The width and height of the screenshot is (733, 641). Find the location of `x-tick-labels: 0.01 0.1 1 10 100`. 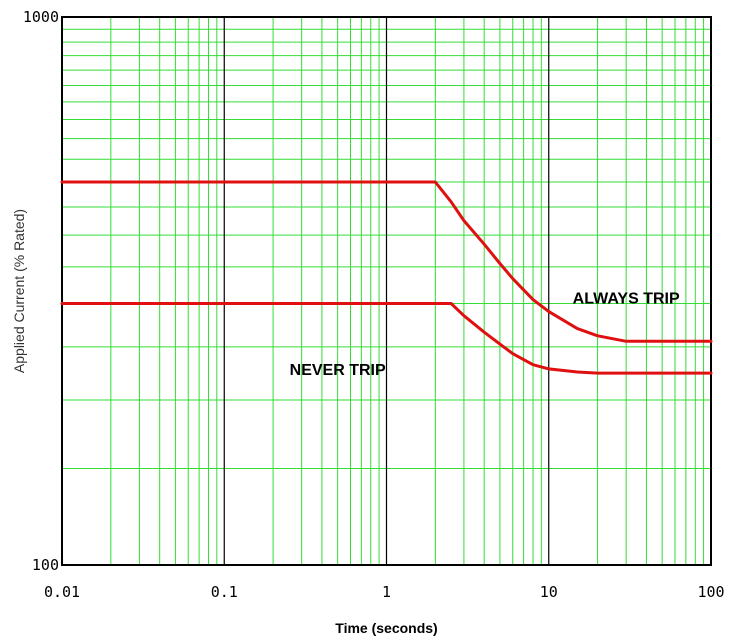

x-tick-labels: 0.01 0.1 1 10 100 is located at coordinates (384, 592).